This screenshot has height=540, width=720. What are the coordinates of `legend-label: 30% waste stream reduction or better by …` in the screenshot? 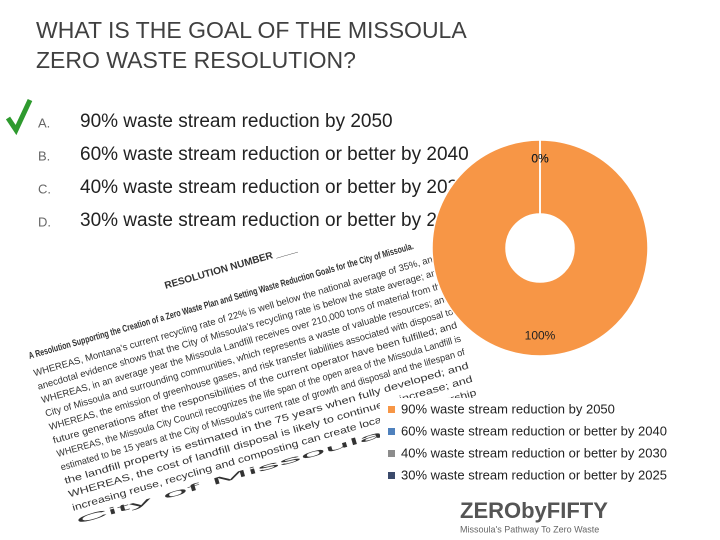 It's located at (534, 474).